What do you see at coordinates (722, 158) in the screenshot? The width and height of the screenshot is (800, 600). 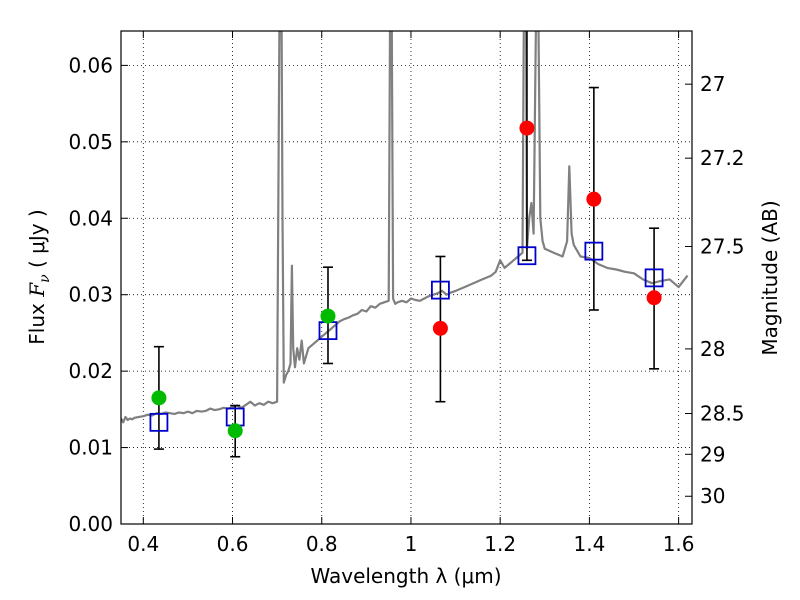 I see `y2-tick-label: 27.2` at bounding box center [722, 158].